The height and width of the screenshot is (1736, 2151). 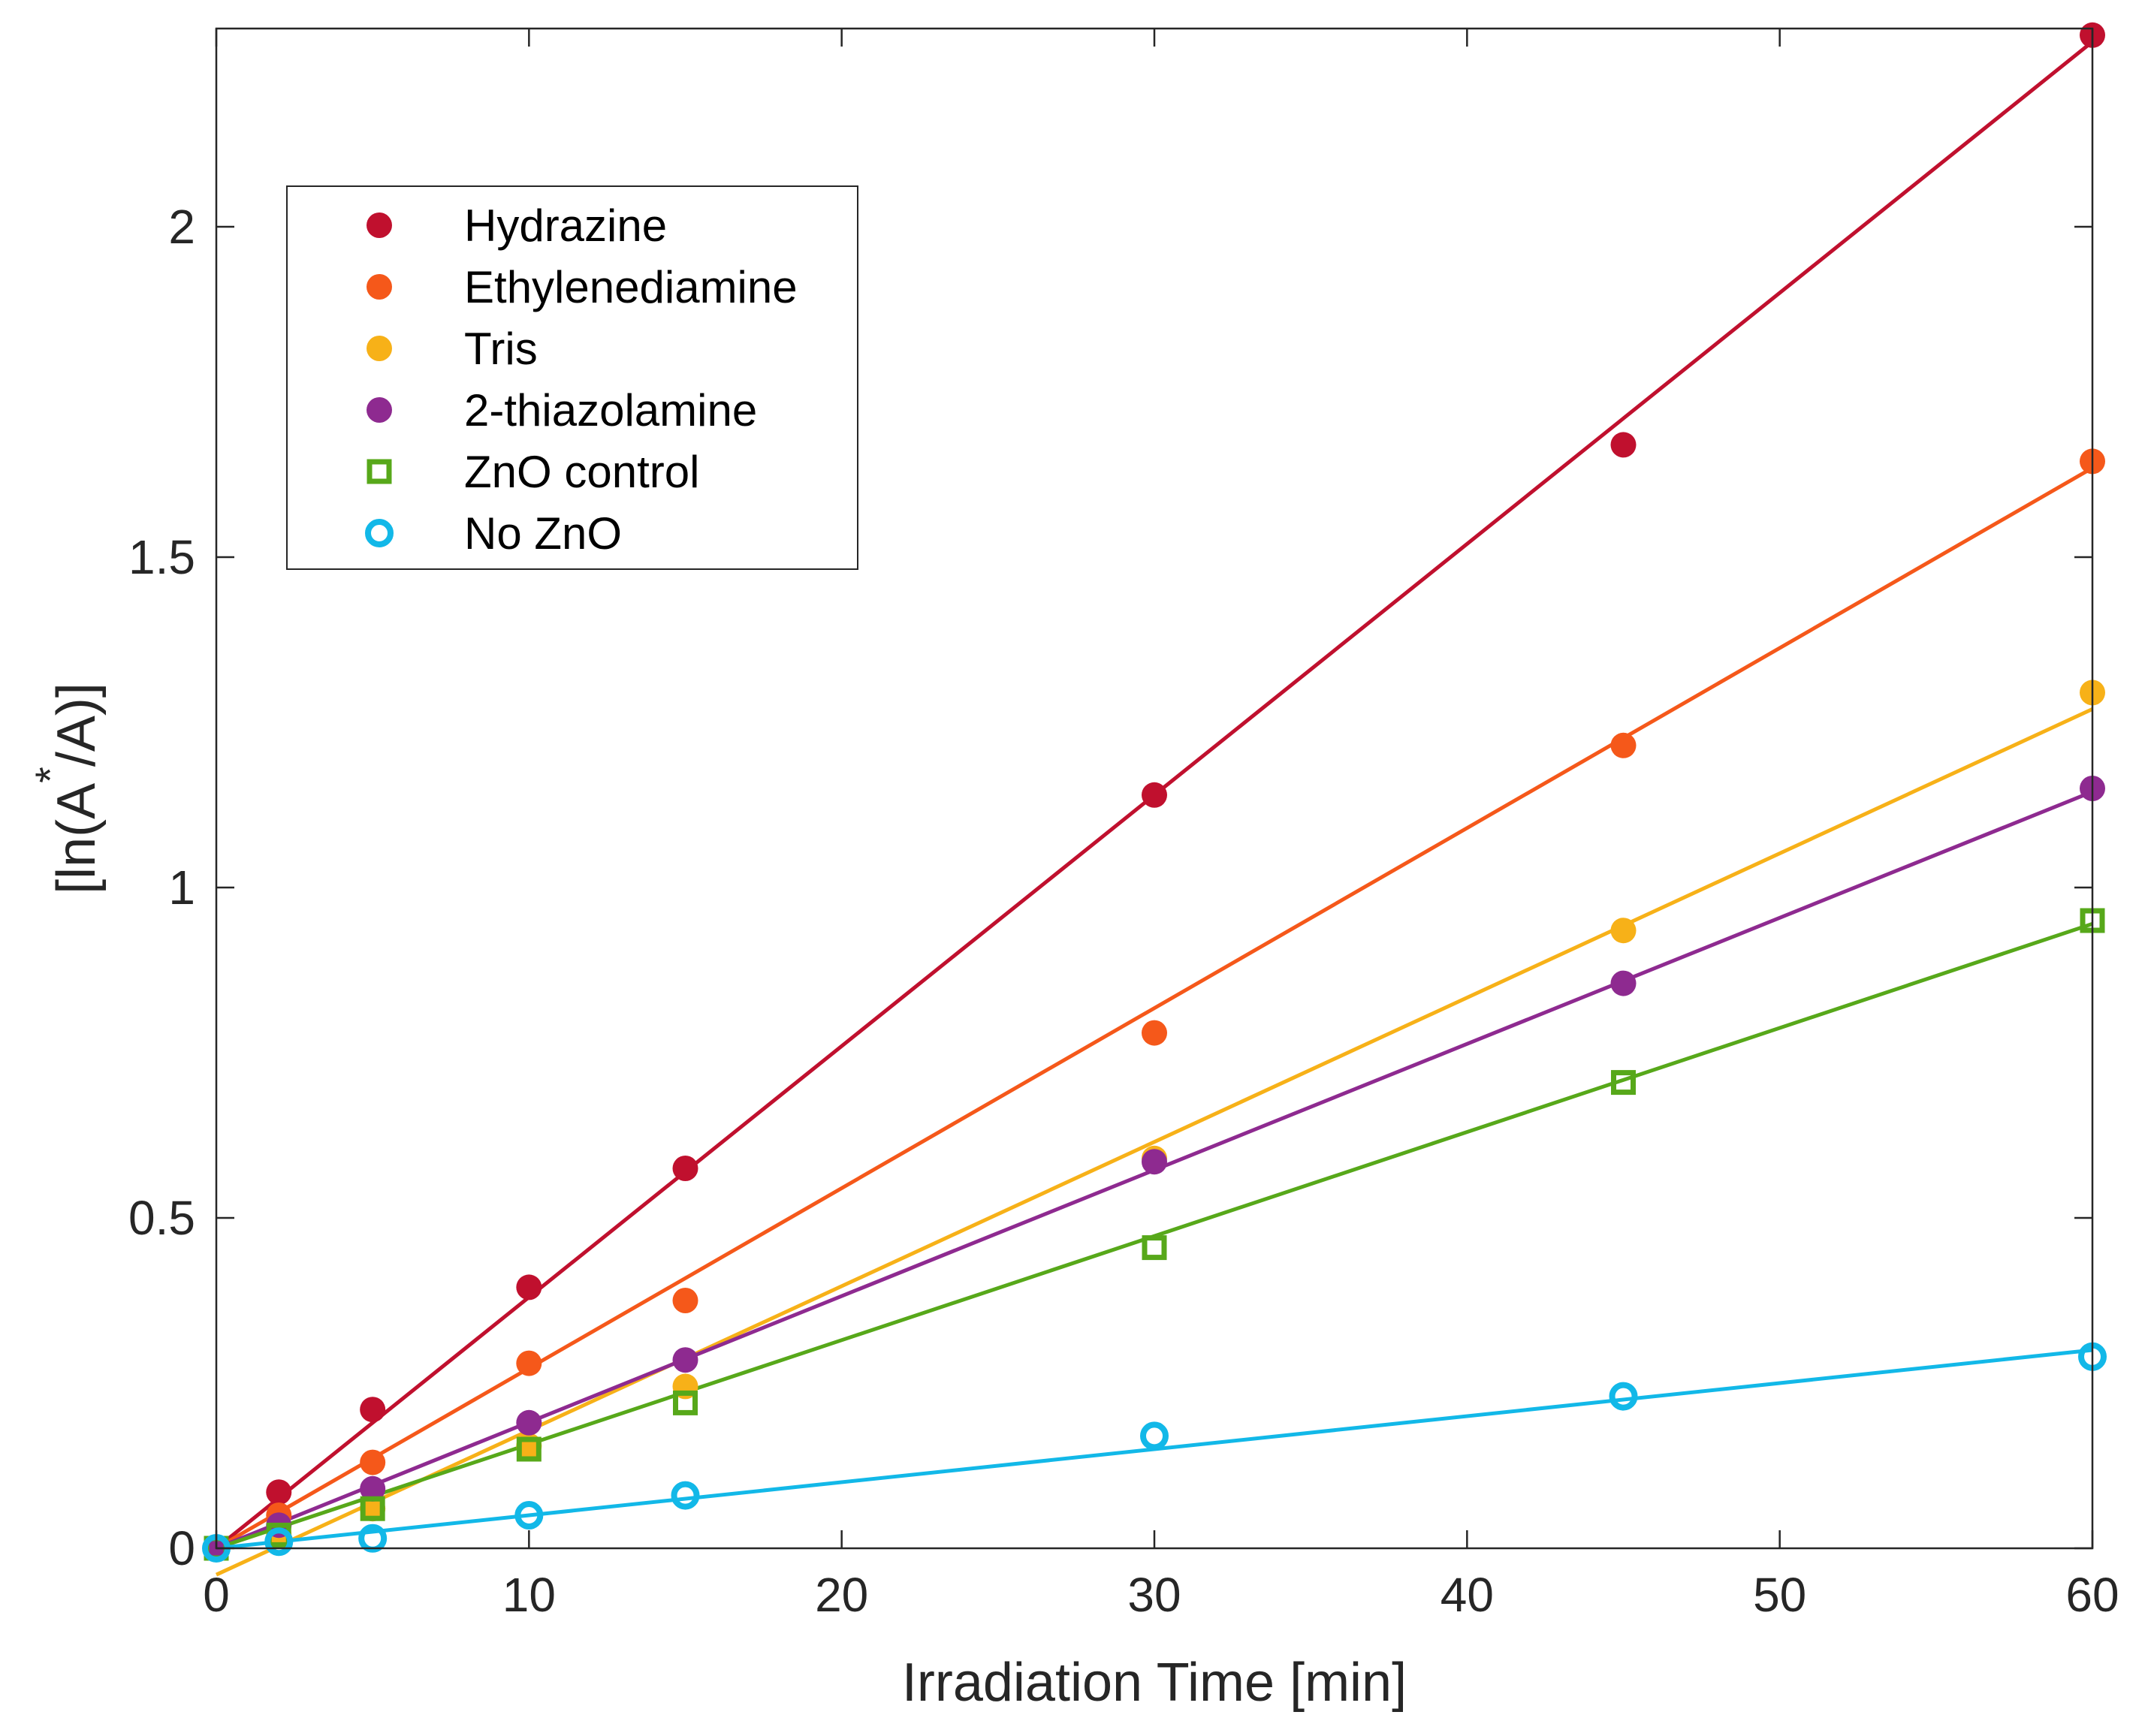 I want to click on y-tick-label: 0, so click(x=181, y=1548).